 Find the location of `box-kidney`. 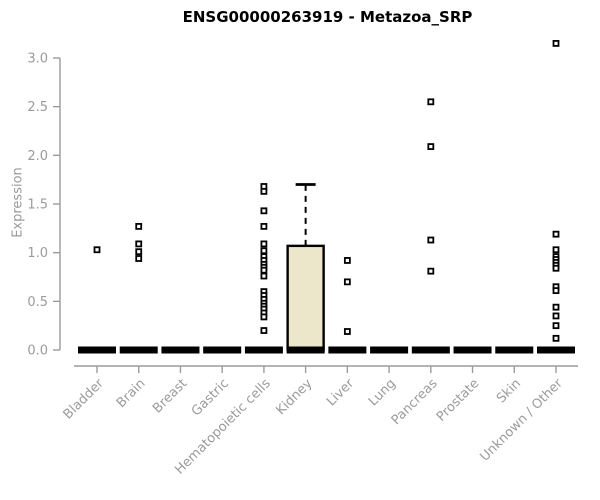

box-kidney is located at coordinates (305, 298).